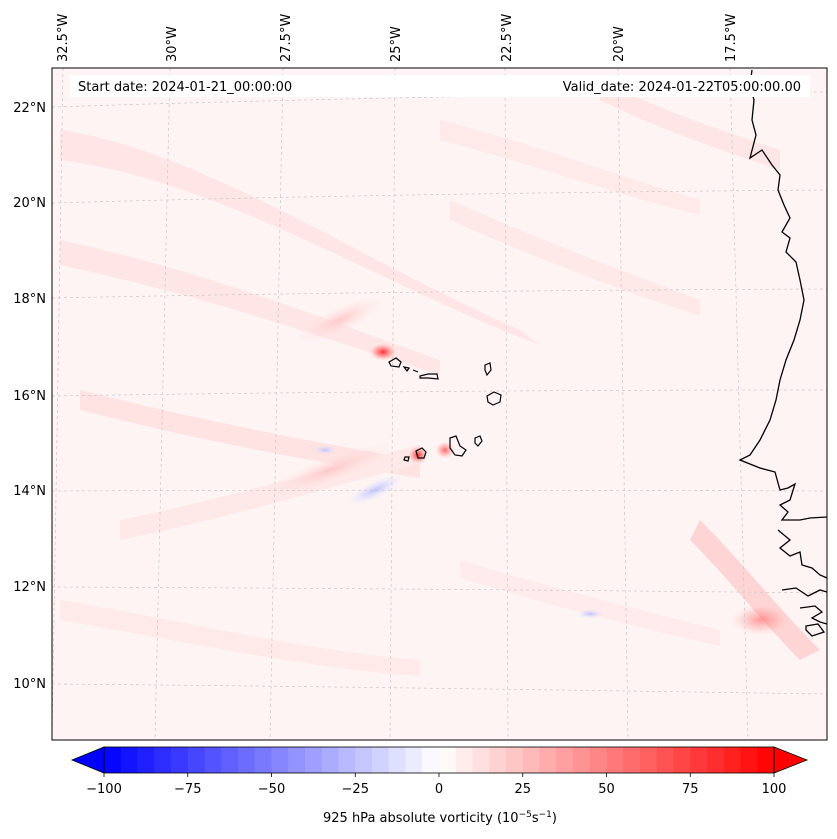  I want to click on lon-label: 30°W, so click(172, 44).